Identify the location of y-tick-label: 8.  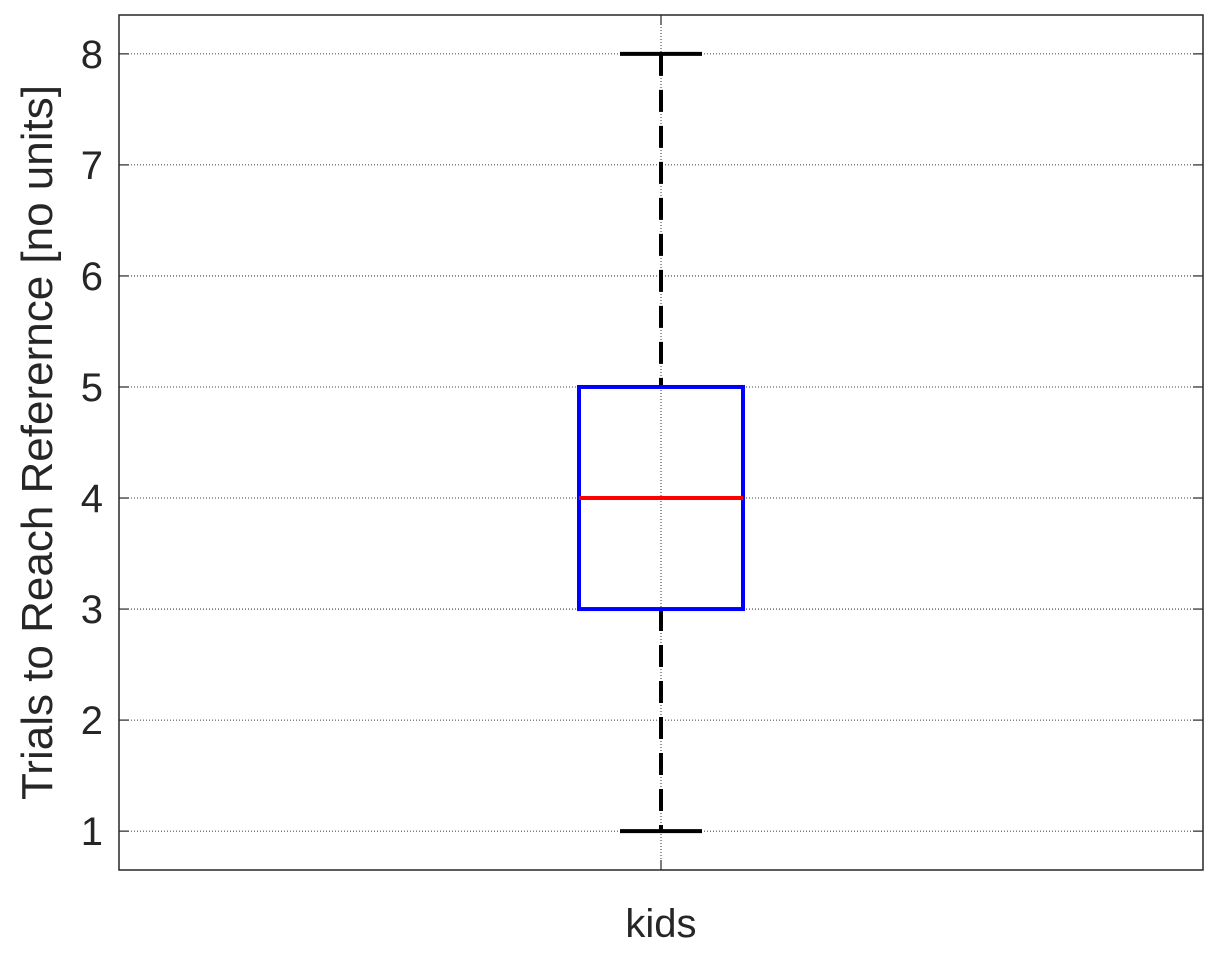
(92, 55).